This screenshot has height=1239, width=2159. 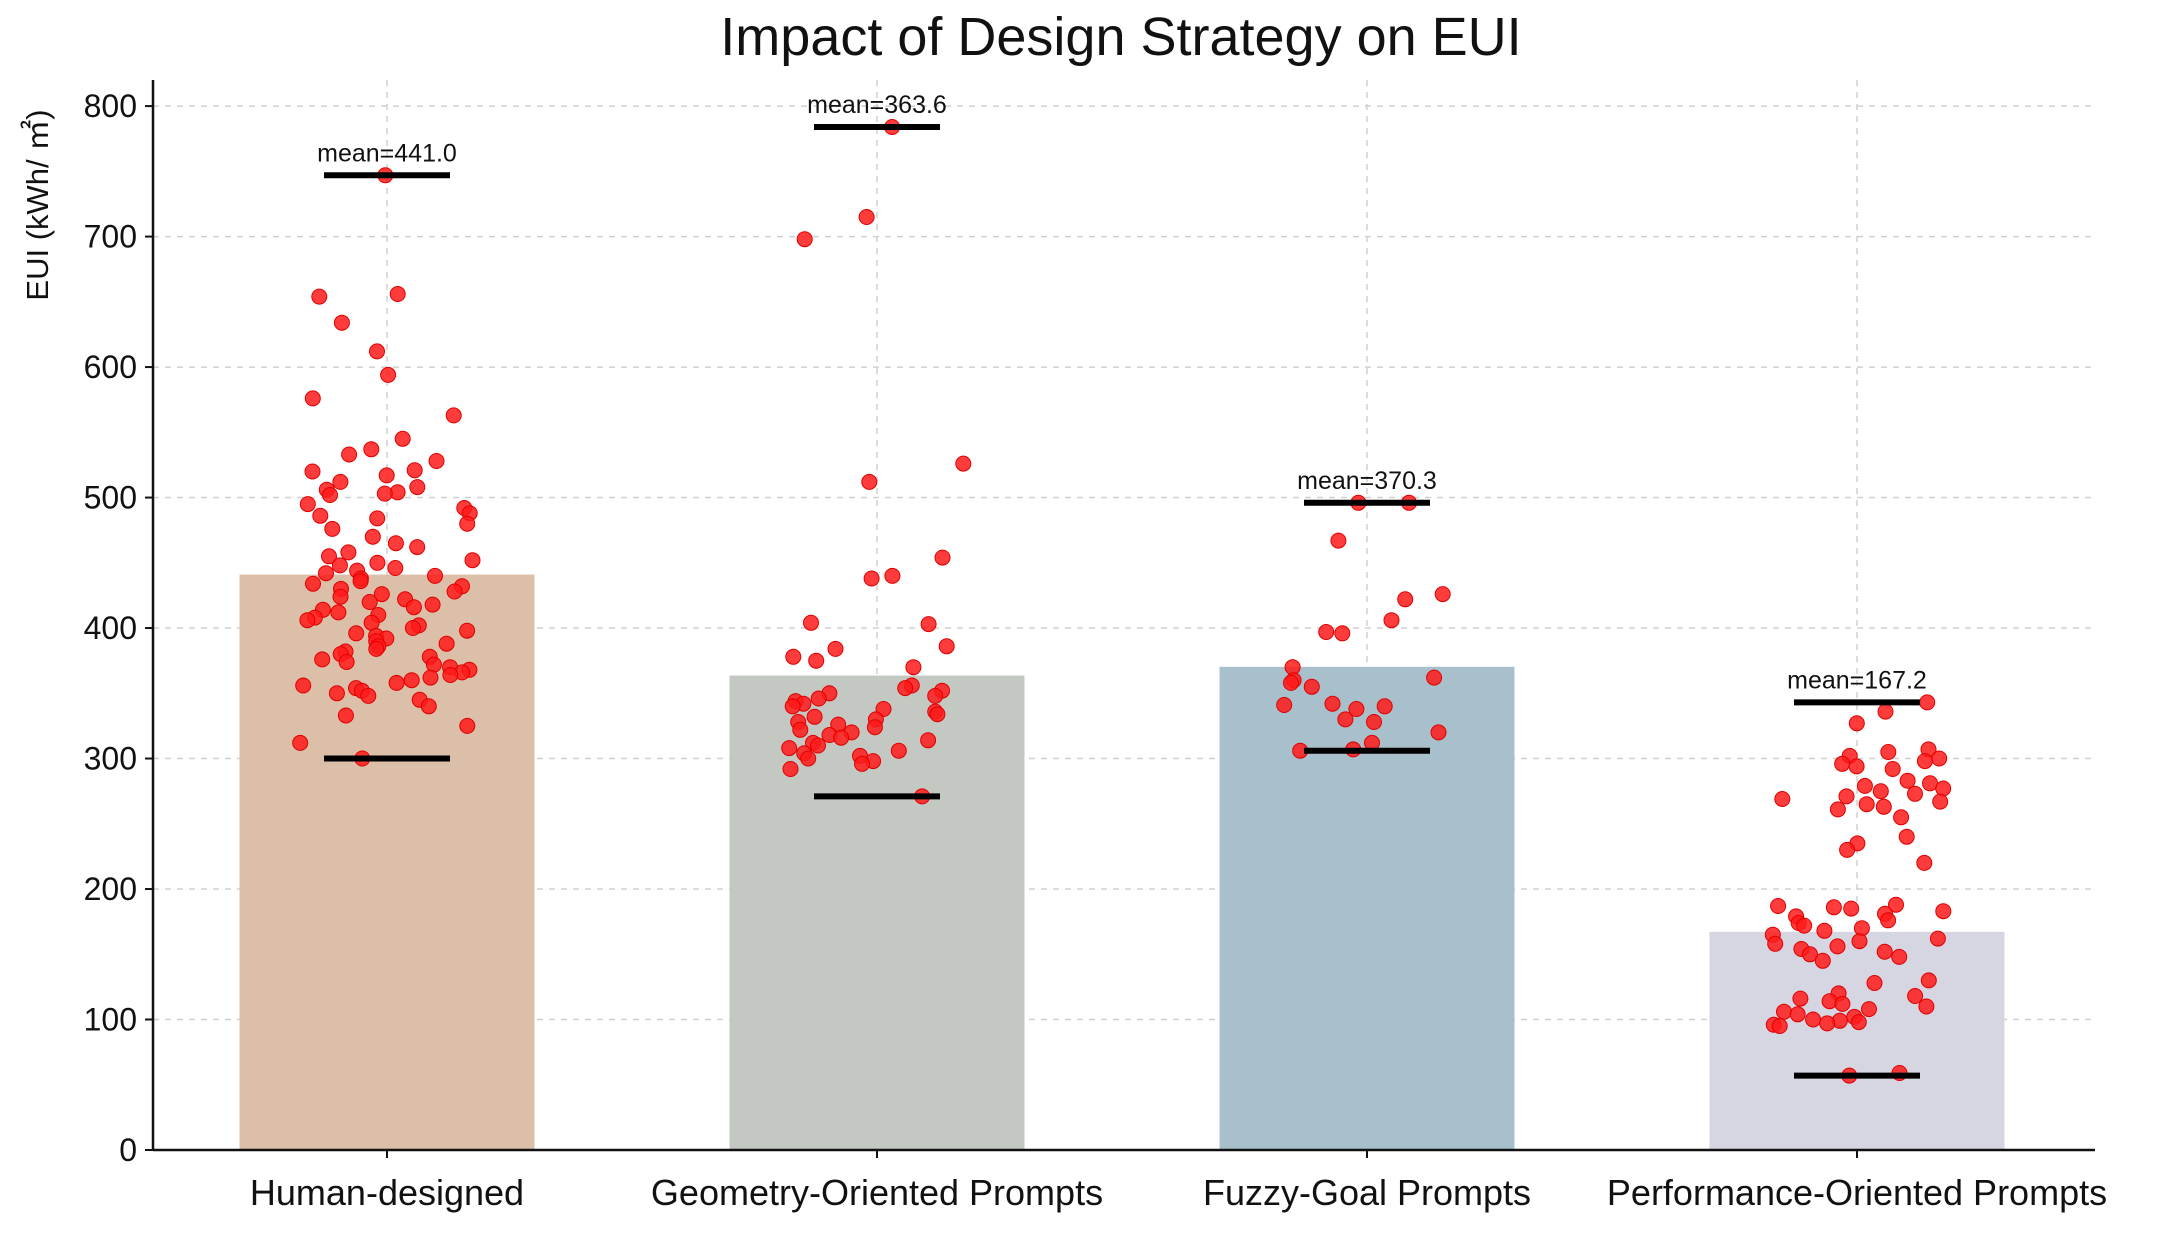 I want to click on x-tick-label: Performance-Oriented Prompts, so click(x=1857, y=1192).